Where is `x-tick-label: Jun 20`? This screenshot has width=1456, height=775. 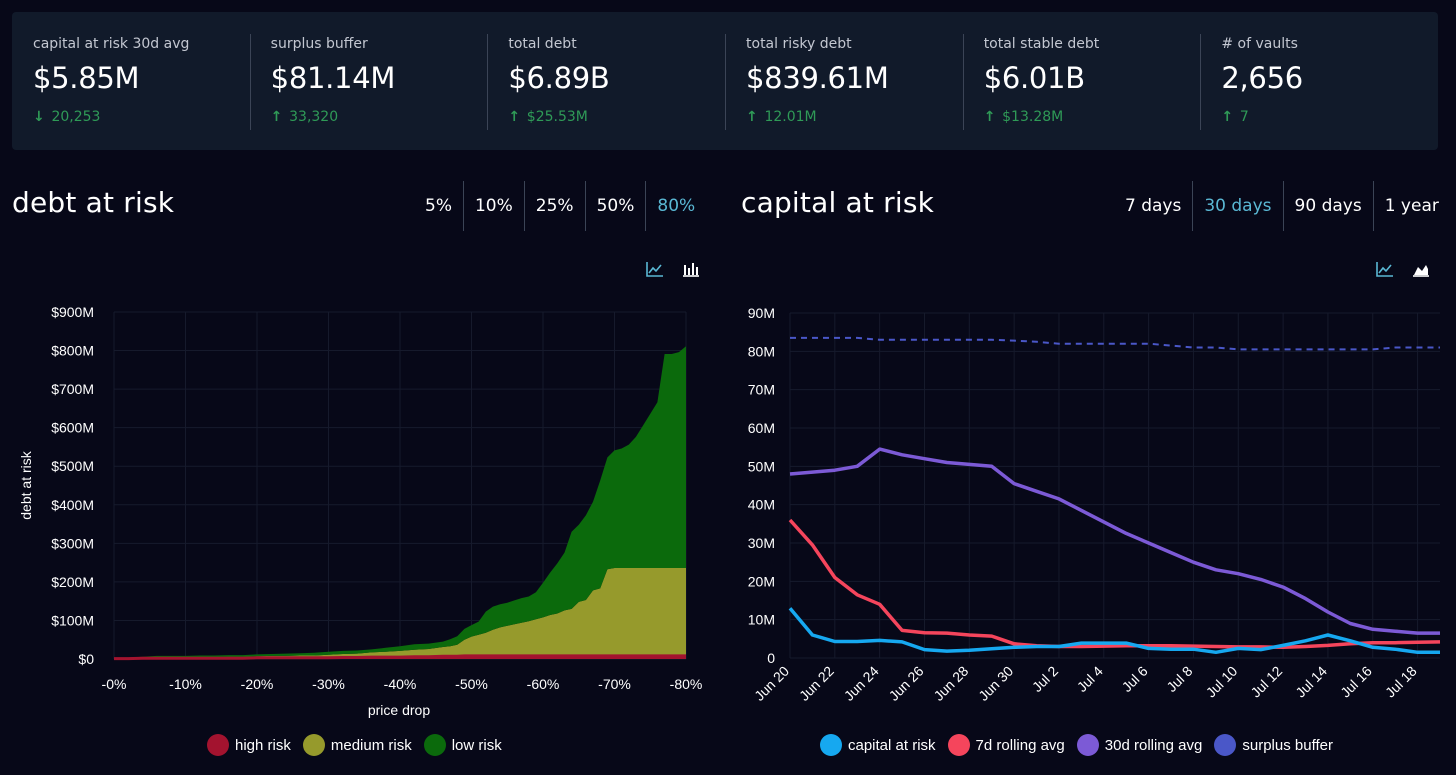 x-tick-label: Jun 20 is located at coordinates (771, 683).